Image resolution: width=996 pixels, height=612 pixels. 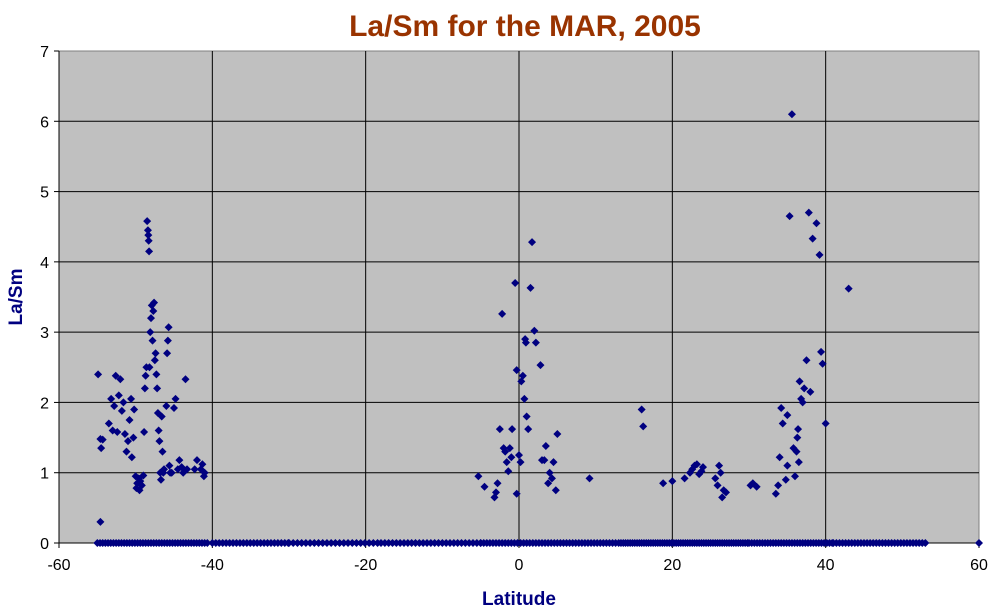 What do you see at coordinates (16, 296) in the screenshot?
I see `y-axis-label: La/Sm` at bounding box center [16, 296].